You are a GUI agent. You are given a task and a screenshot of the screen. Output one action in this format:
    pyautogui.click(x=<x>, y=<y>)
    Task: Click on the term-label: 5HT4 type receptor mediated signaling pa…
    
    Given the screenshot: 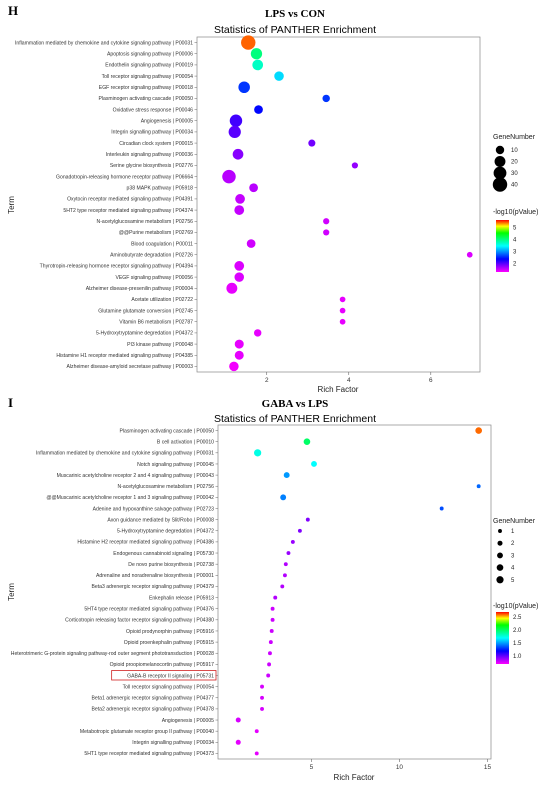 What is the action you would take?
    pyautogui.click(x=149, y=610)
    